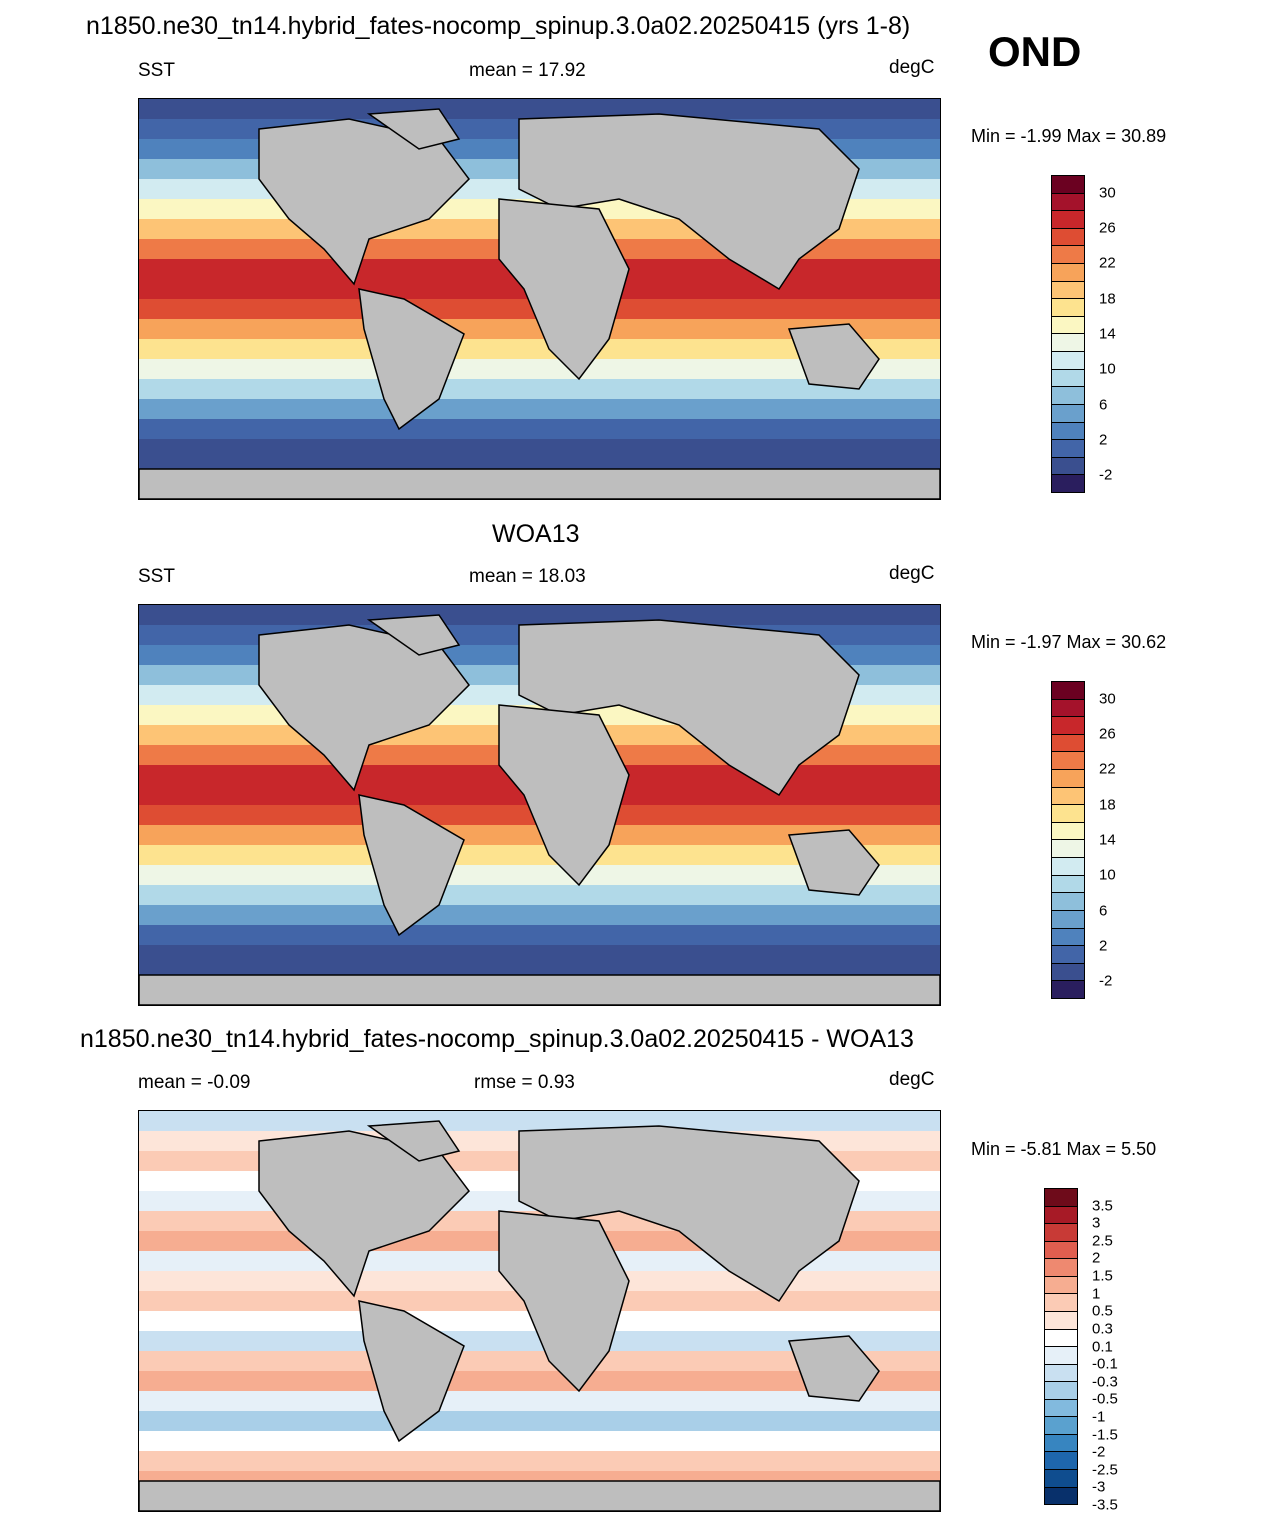 The height and width of the screenshot is (1519, 1285). What do you see at coordinates (1103, 911) in the screenshot?
I see `colorbar-tick-label: 6` at bounding box center [1103, 911].